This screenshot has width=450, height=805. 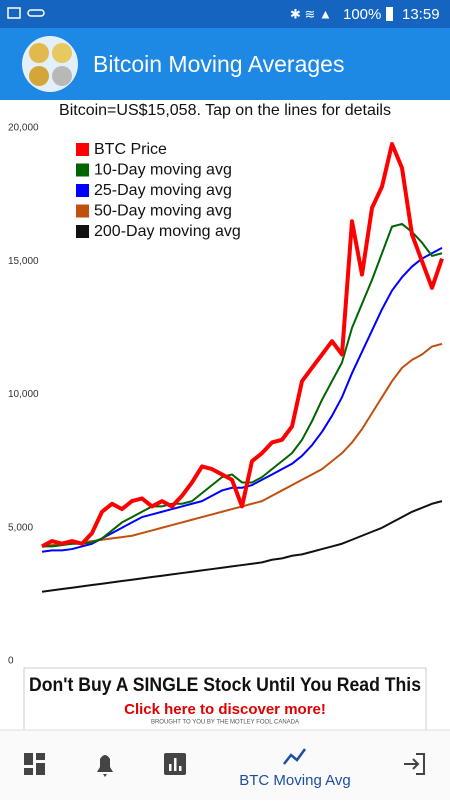 I want to click on legend, so click(x=163, y=189).